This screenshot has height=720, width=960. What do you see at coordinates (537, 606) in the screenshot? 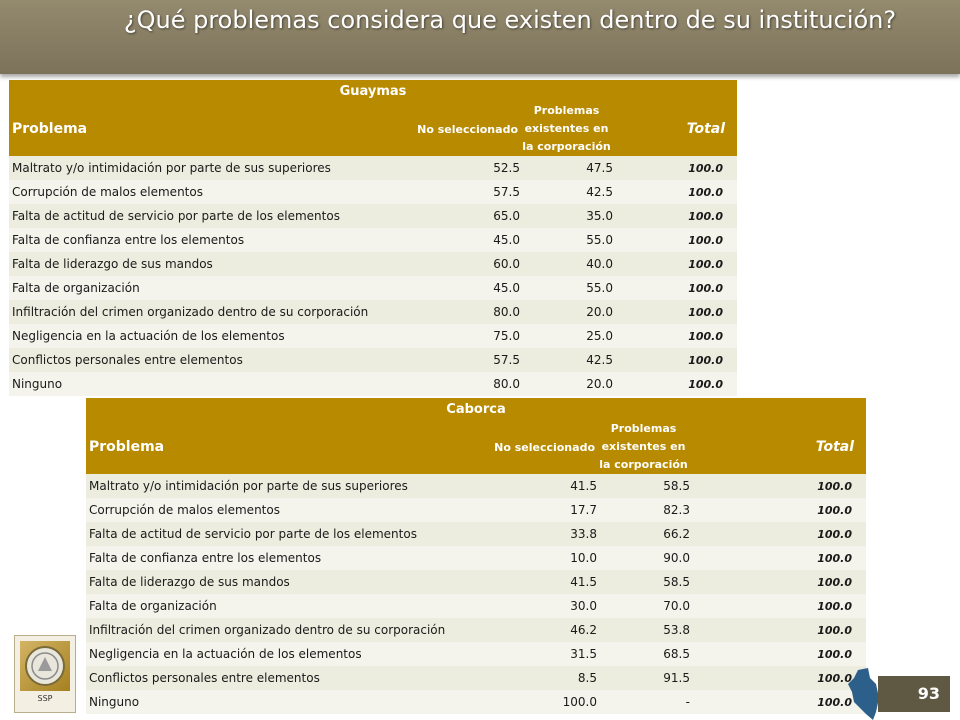
I see `cell-no-seleccionado: 30.0` at bounding box center [537, 606].